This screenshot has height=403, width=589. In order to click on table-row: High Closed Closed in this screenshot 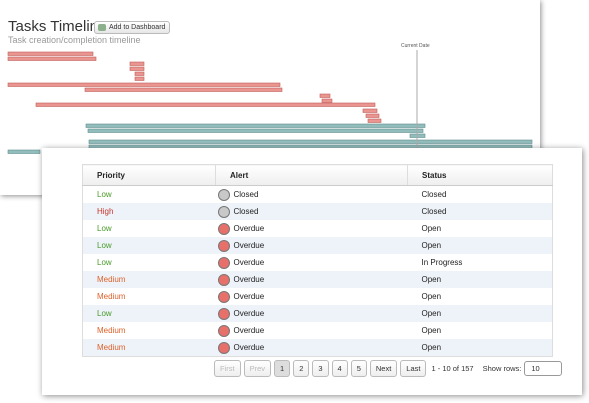, I will do `click(317, 211)`.